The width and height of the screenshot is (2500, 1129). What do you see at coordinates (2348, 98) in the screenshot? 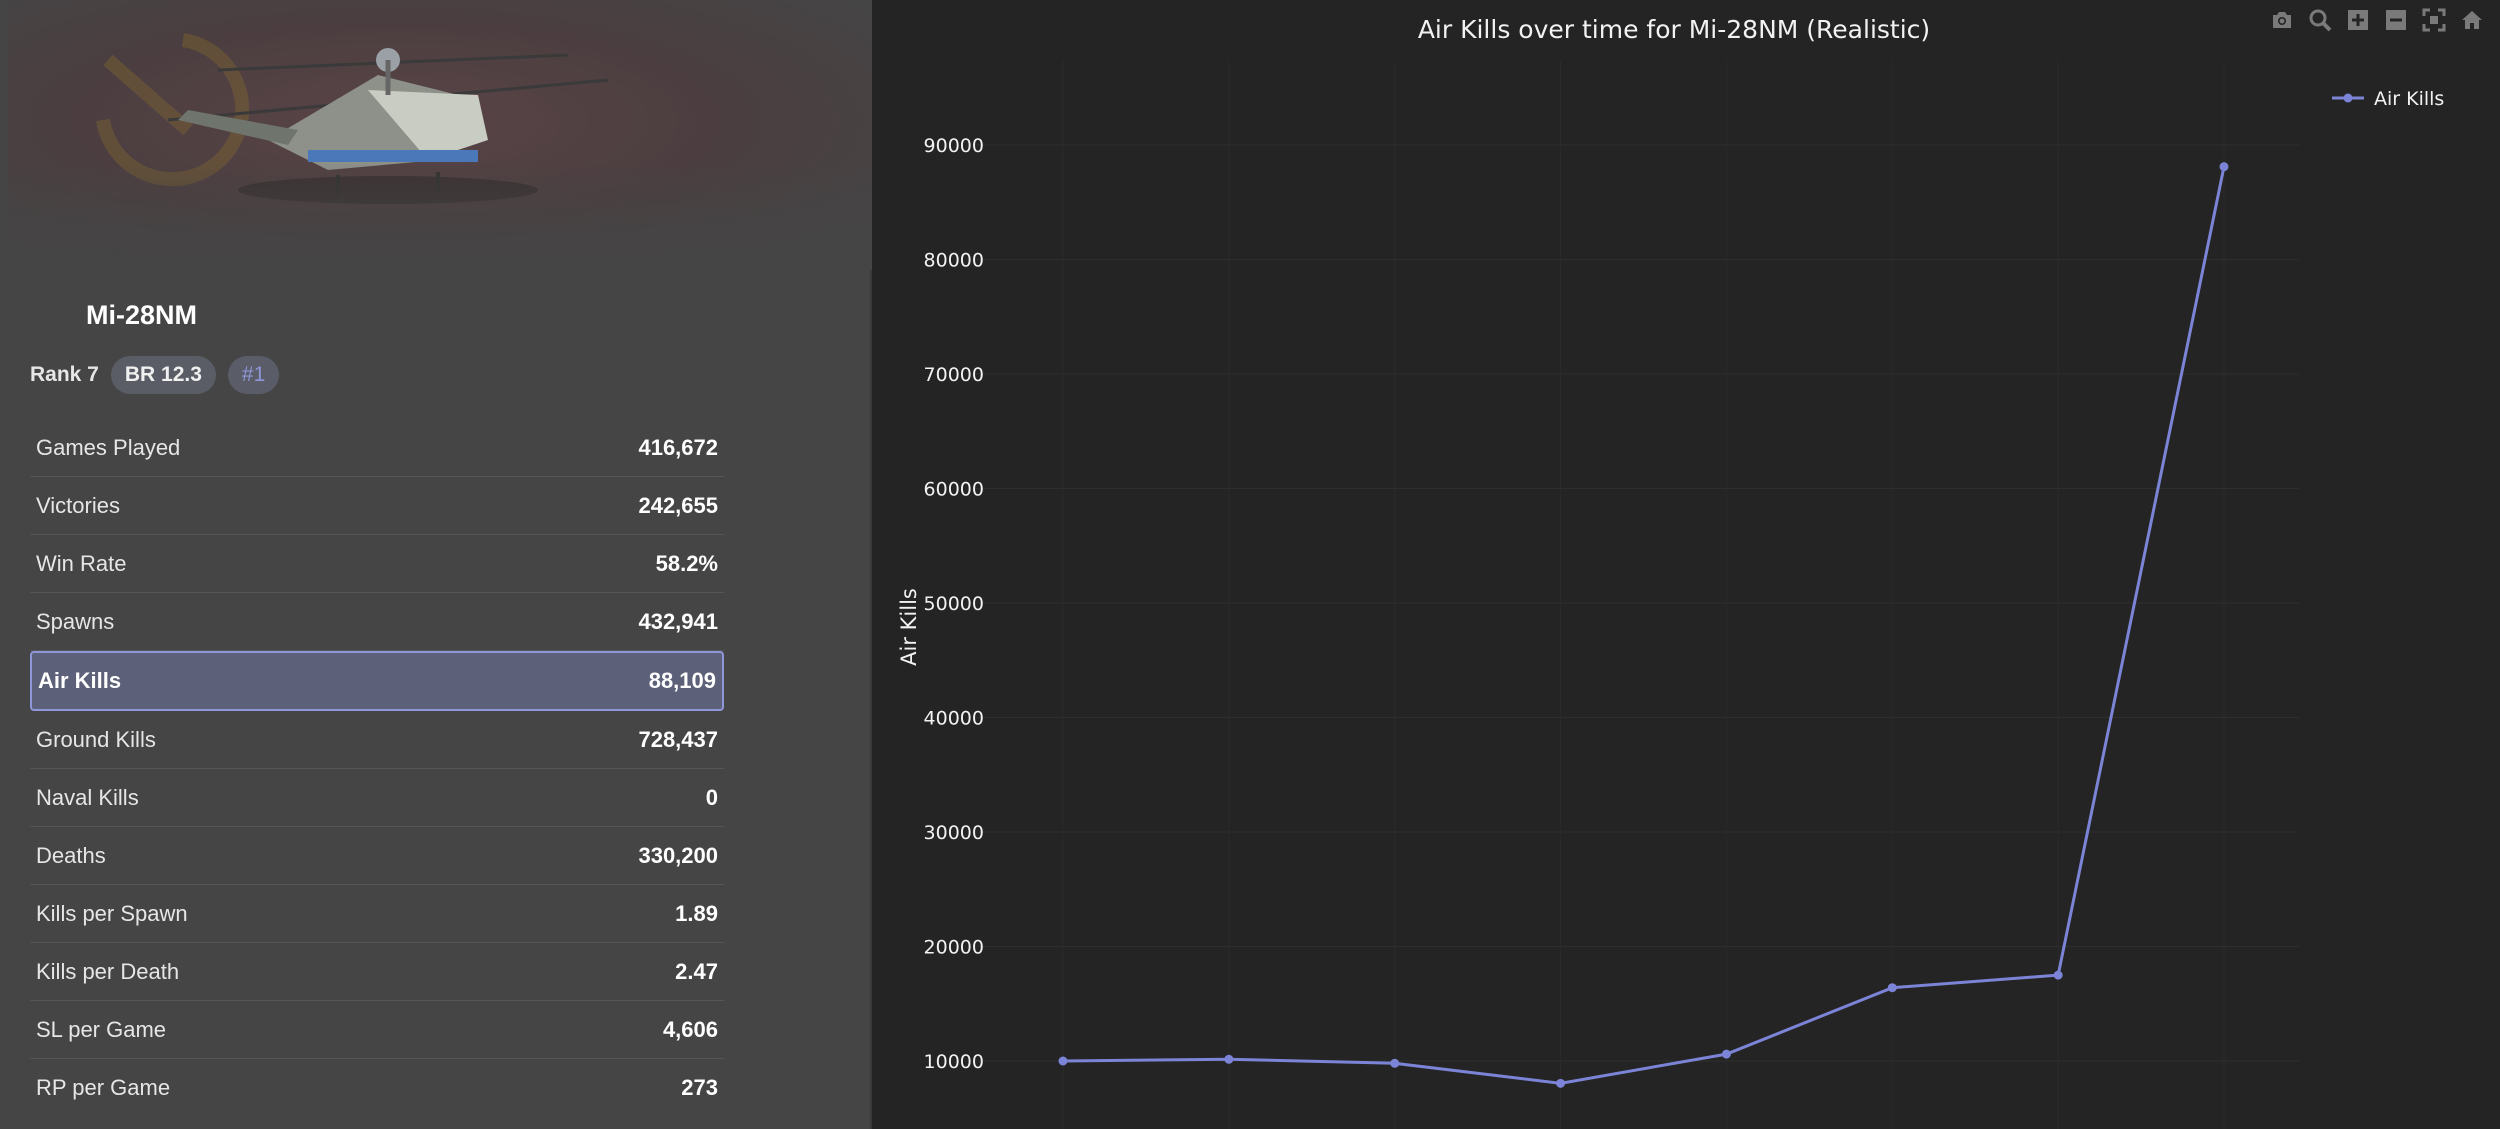
I see `legend-marker` at bounding box center [2348, 98].